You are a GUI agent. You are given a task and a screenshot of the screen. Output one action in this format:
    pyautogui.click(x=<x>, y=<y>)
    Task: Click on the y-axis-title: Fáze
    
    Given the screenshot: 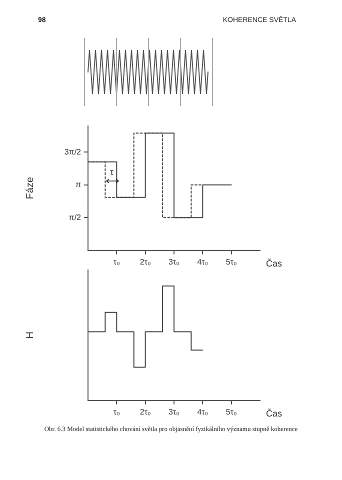 What is the action you would take?
    pyautogui.click(x=30, y=188)
    